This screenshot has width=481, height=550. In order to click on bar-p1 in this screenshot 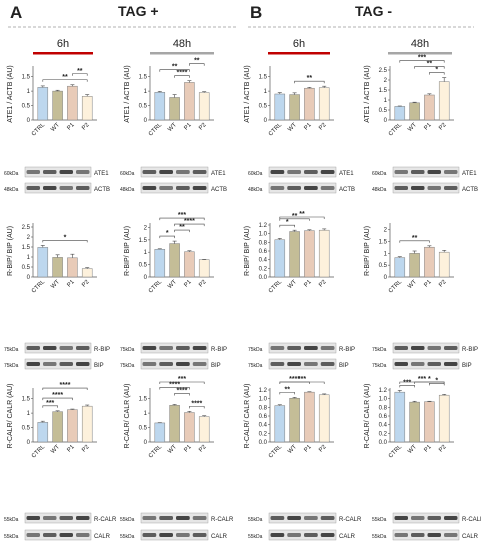, I will do `click(72, 426)`.